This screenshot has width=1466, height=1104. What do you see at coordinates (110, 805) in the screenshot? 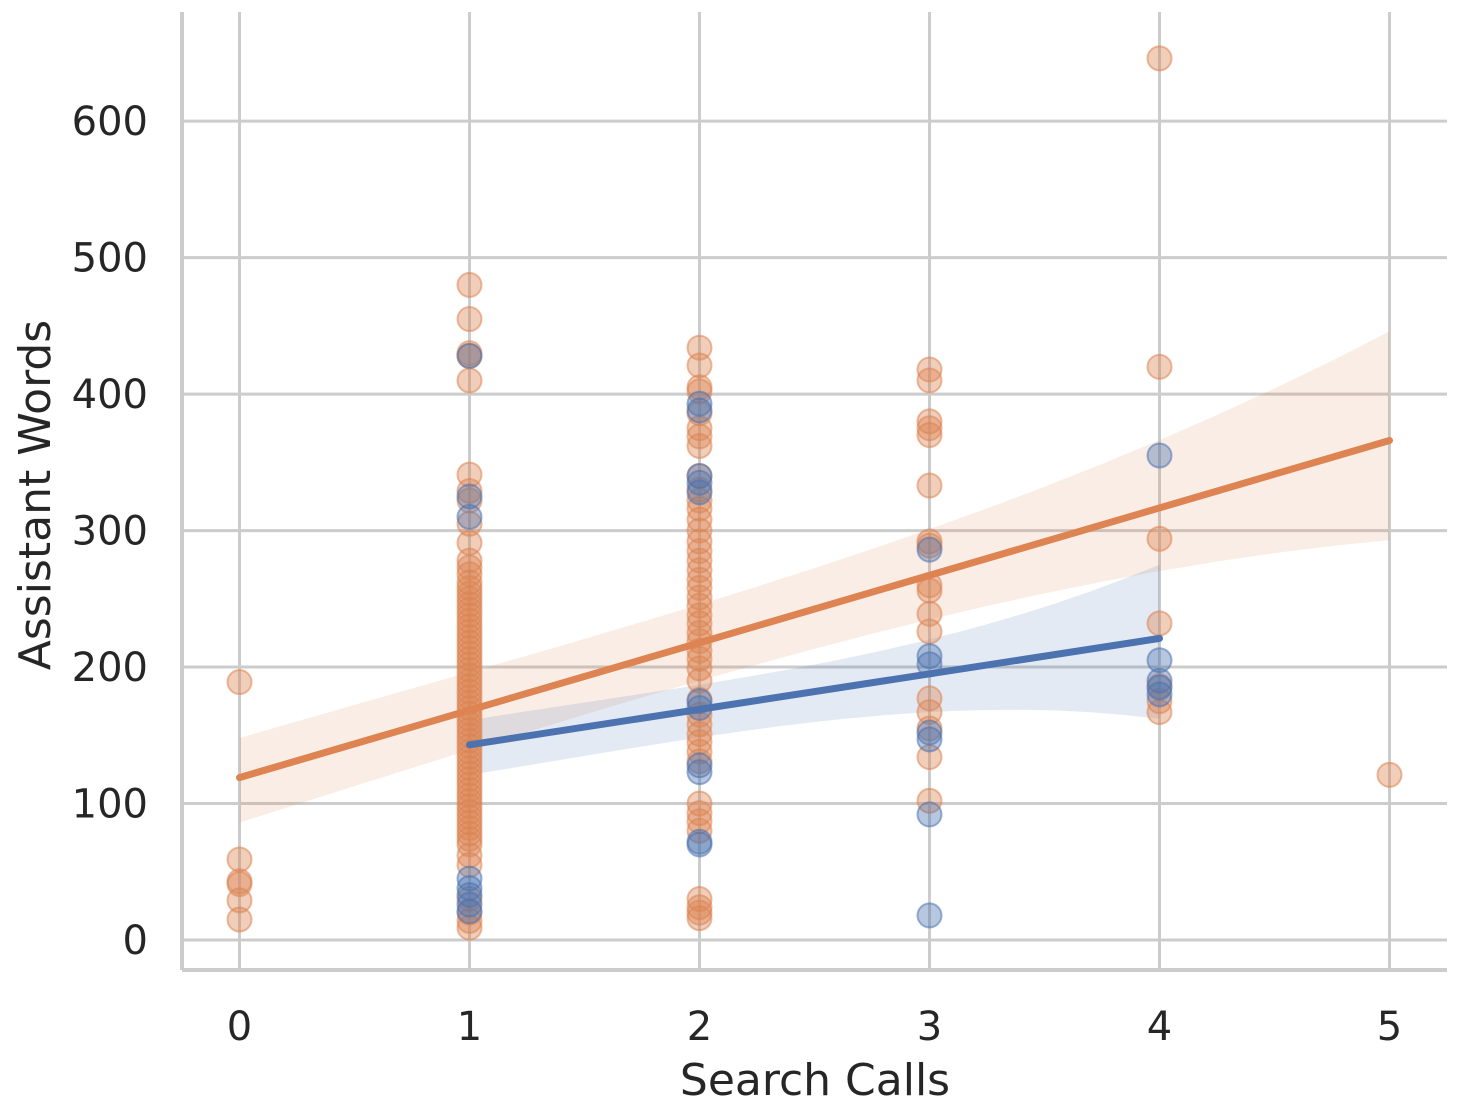
I see `y-tick-label: 100` at bounding box center [110, 805].